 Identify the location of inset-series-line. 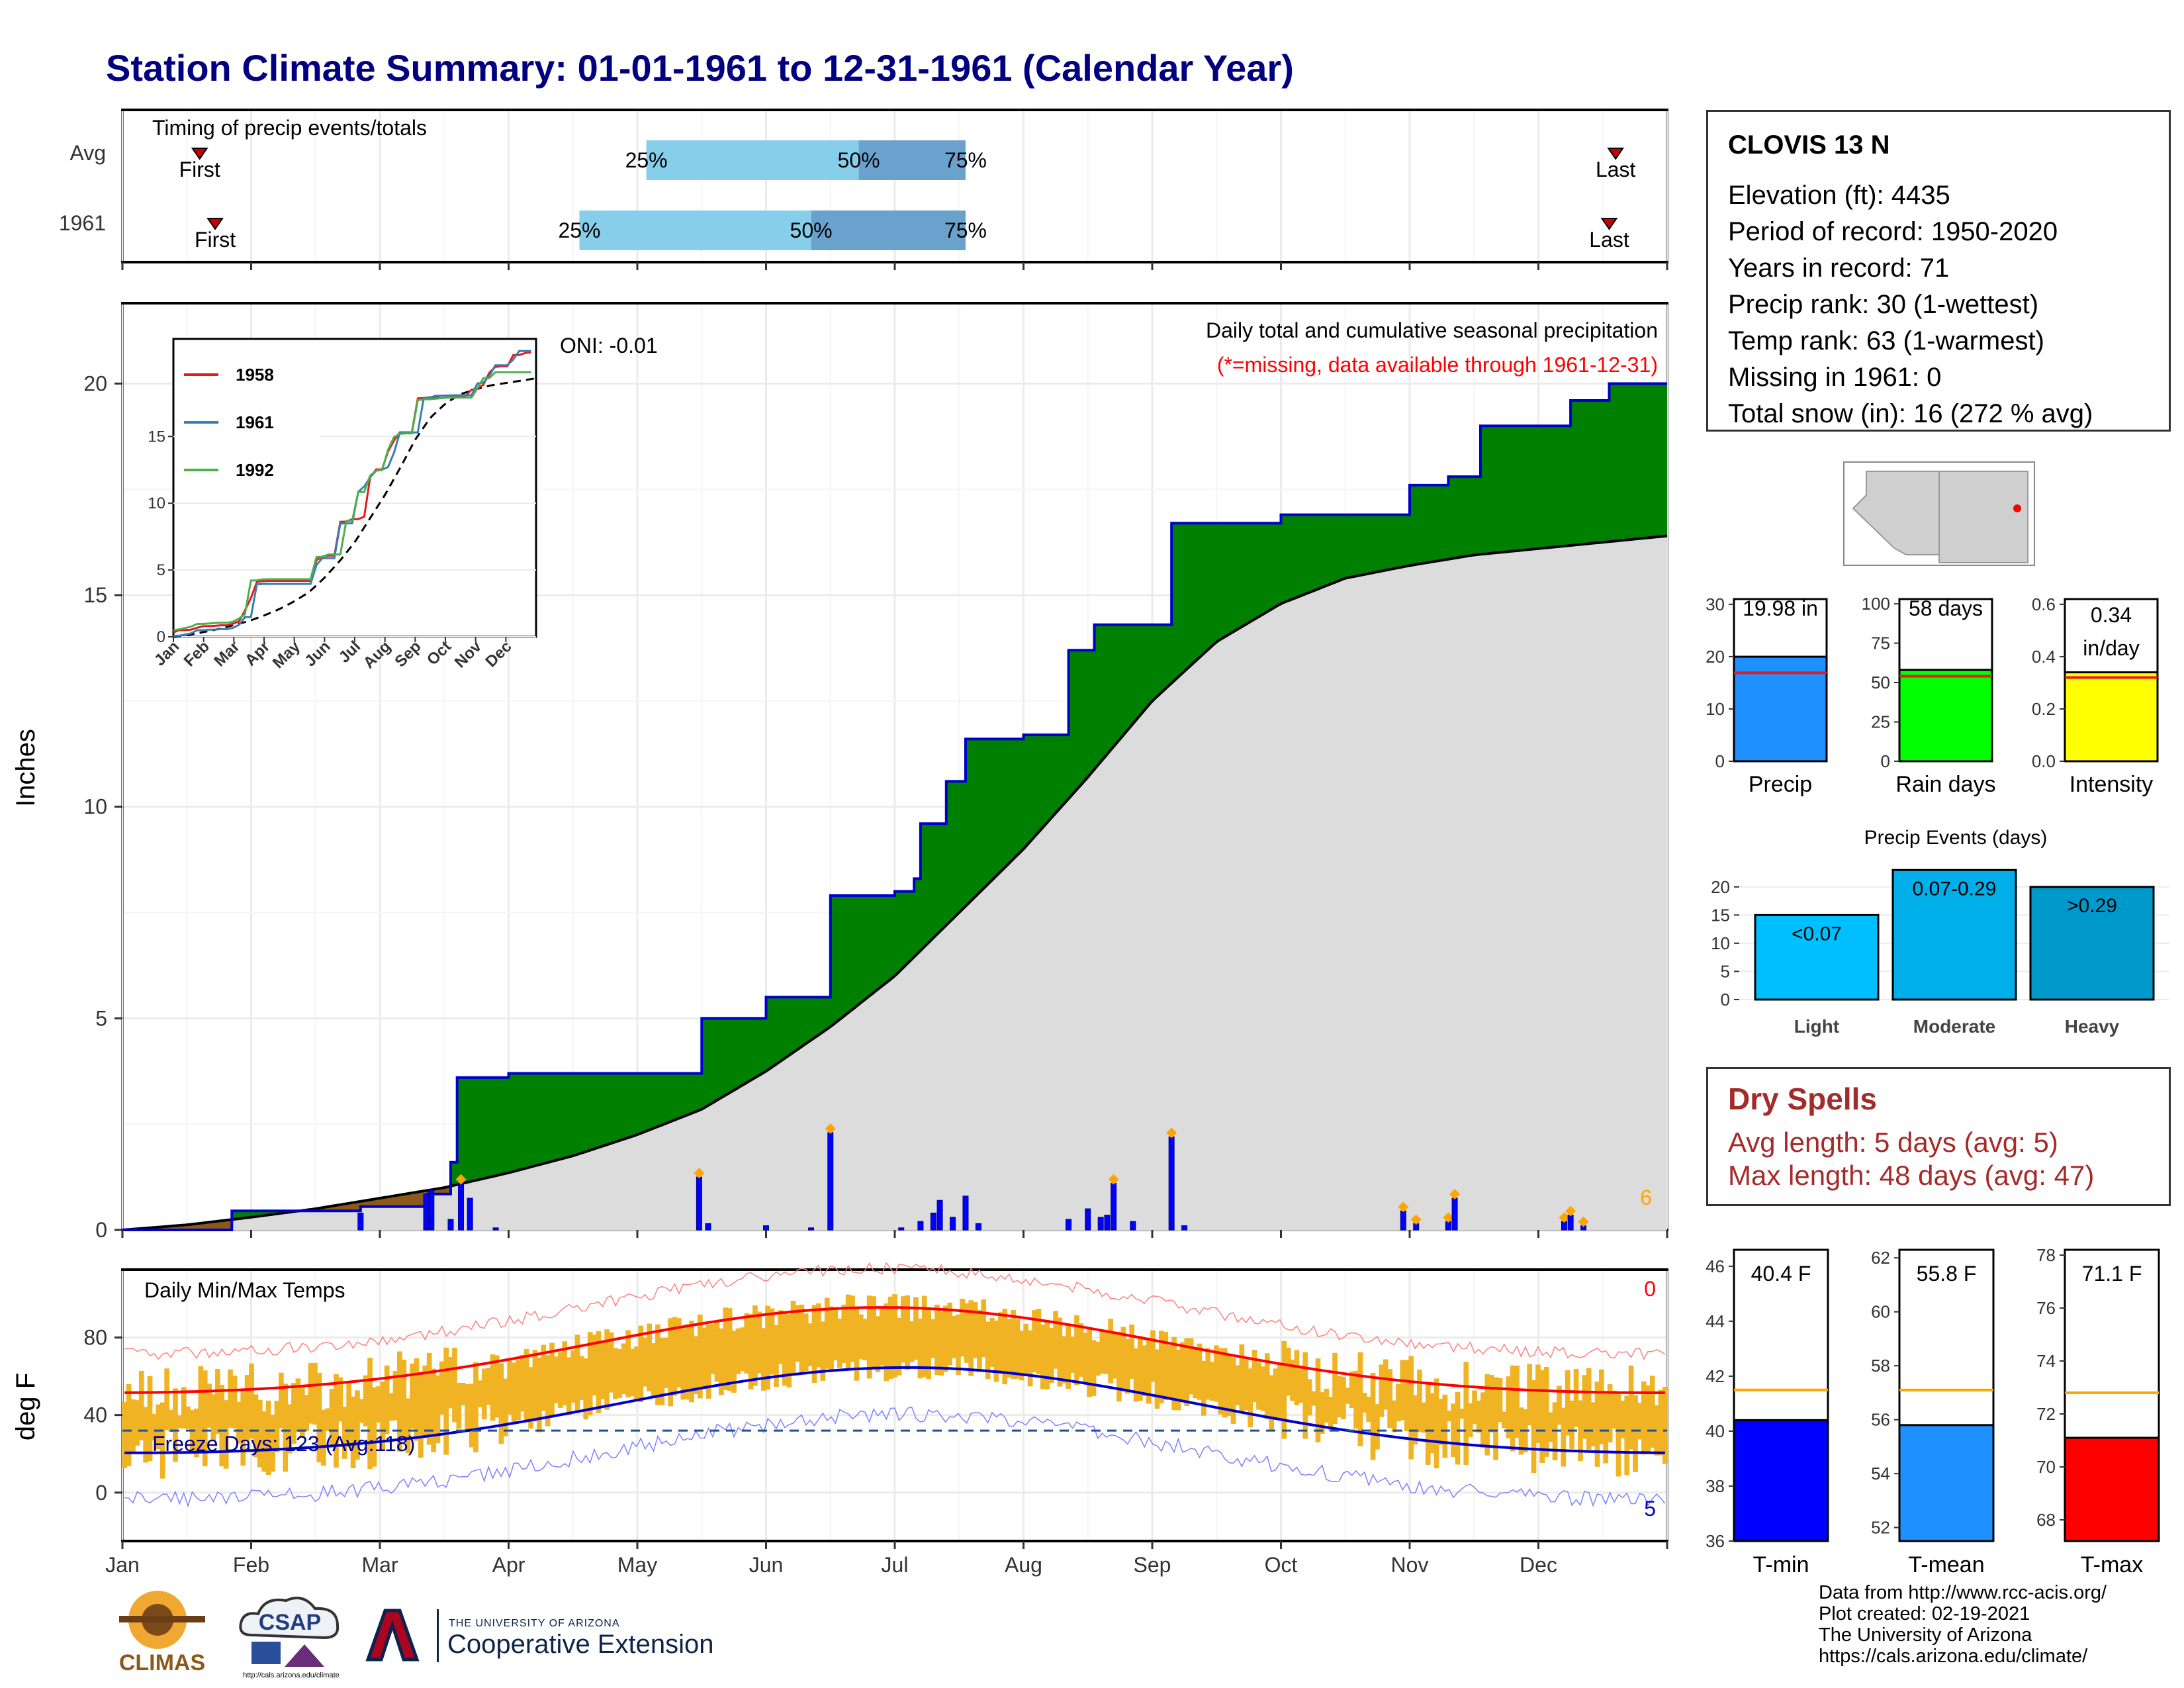
(352, 493).